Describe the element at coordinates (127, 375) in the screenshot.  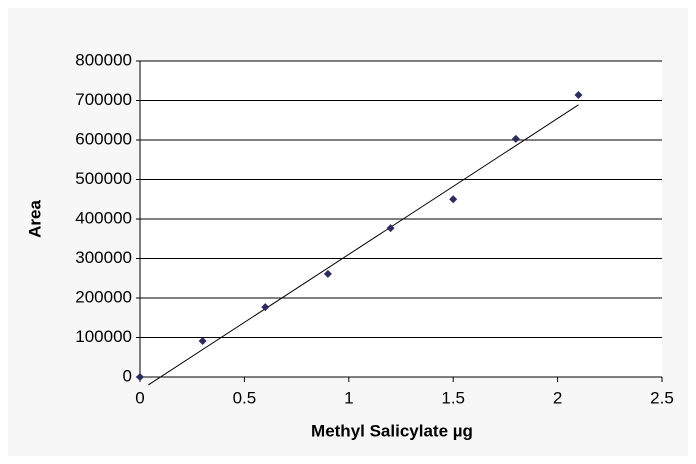
I see `y-tick-label: 0` at that location.